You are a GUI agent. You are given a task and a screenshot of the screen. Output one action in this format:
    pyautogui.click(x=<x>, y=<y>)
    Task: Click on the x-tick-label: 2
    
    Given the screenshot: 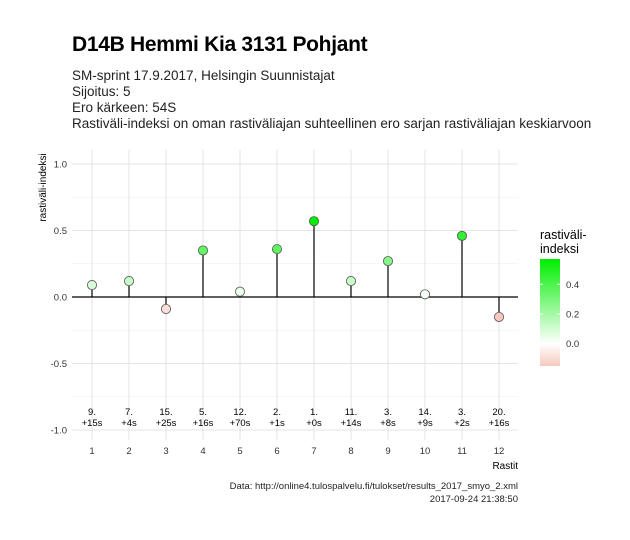 What is the action you would take?
    pyautogui.click(x=128, y=451)
    